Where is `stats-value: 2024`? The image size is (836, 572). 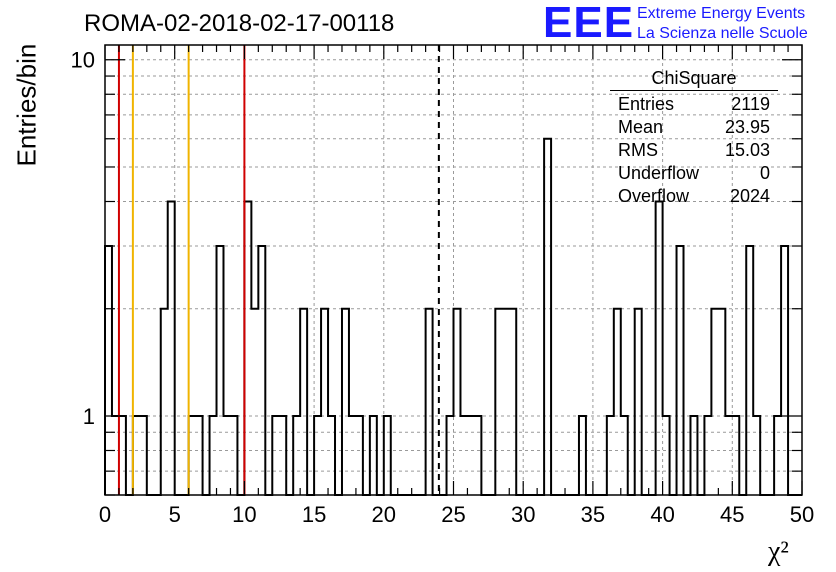
stats-value: 2024 is located at coordinates (749, 196).